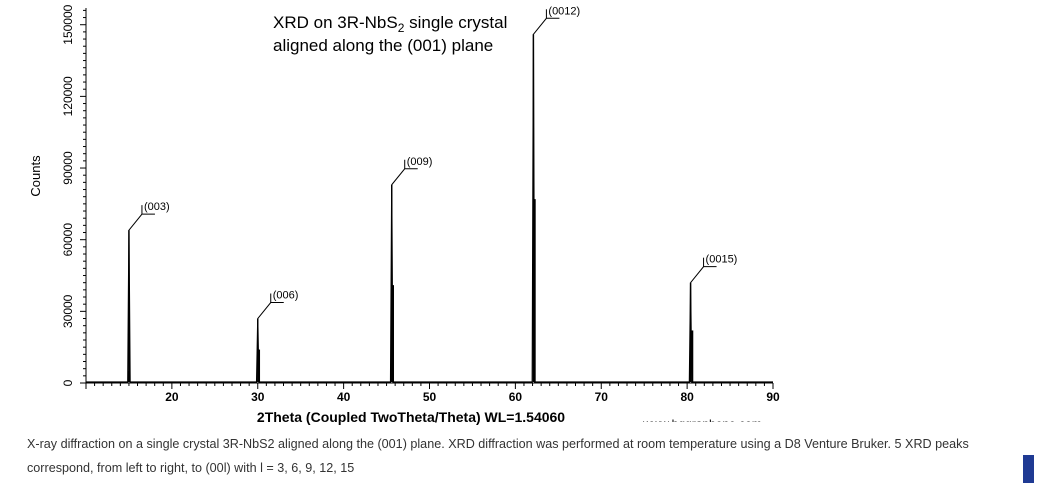  I want to click on y-tick-label: 120000, so click(68, 96).